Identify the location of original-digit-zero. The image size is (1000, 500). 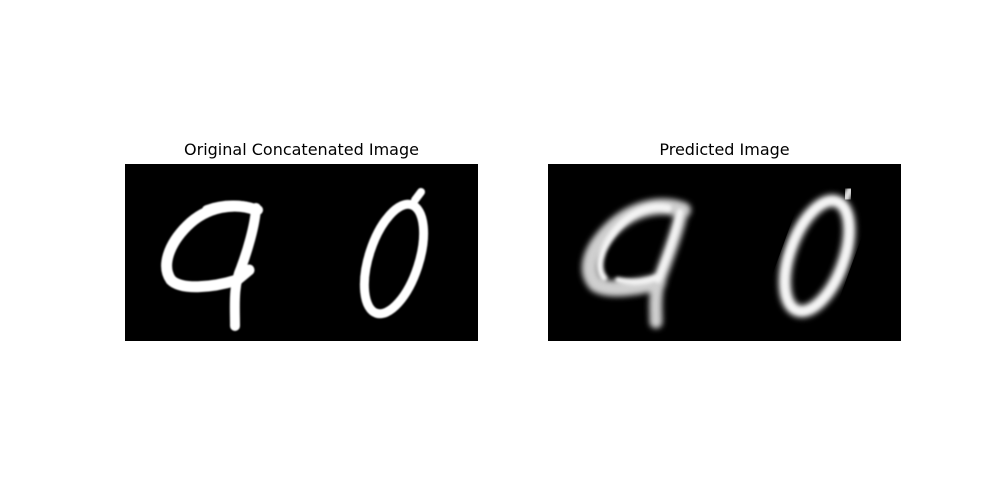
(394, 253).